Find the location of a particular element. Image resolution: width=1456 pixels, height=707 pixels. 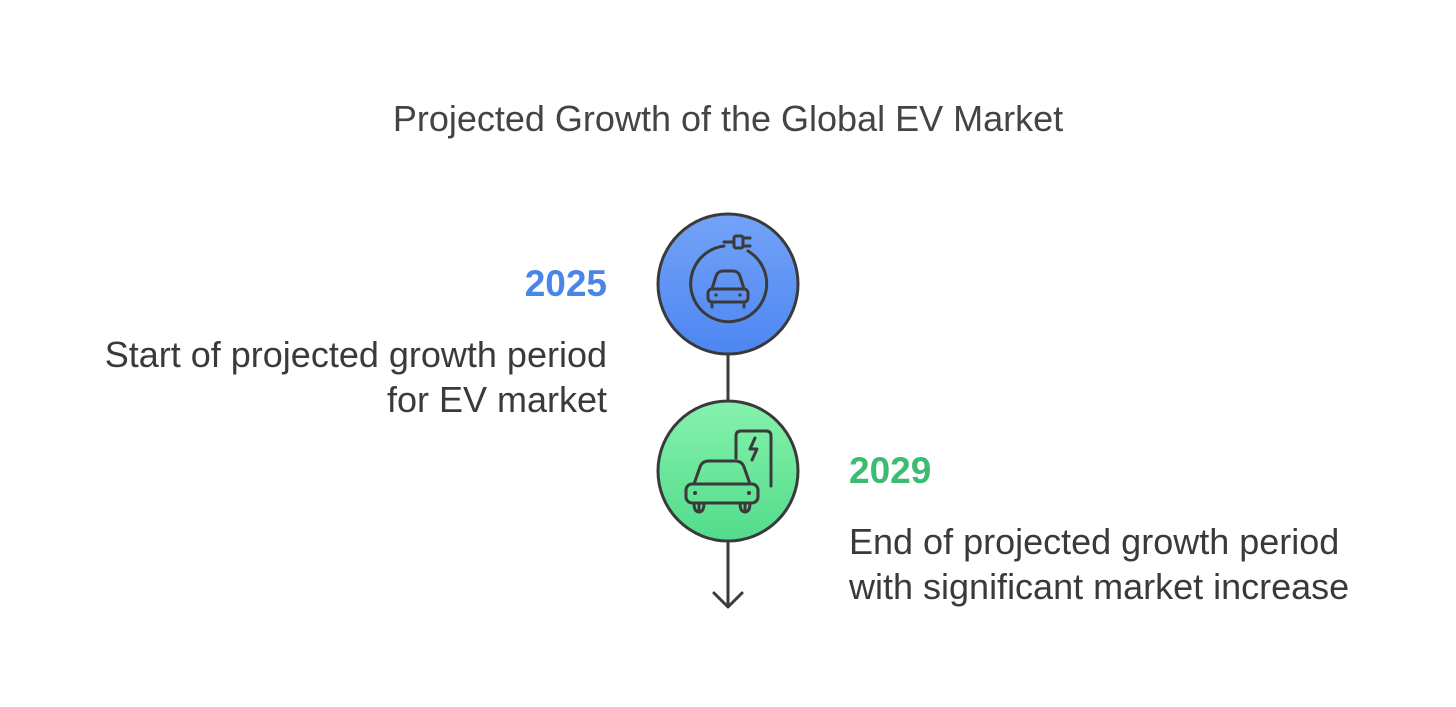

milestone-description-line2: for EV market is located at coordinates (496, 399).